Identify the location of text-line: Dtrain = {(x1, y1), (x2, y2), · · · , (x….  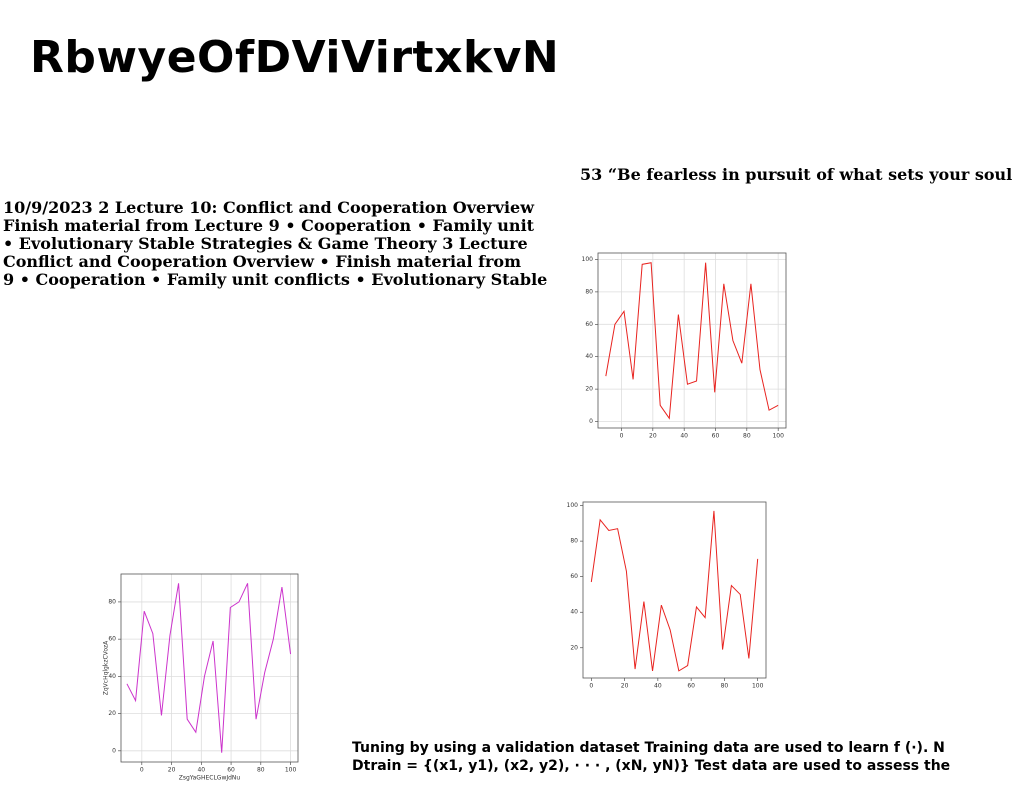
(651, 766).